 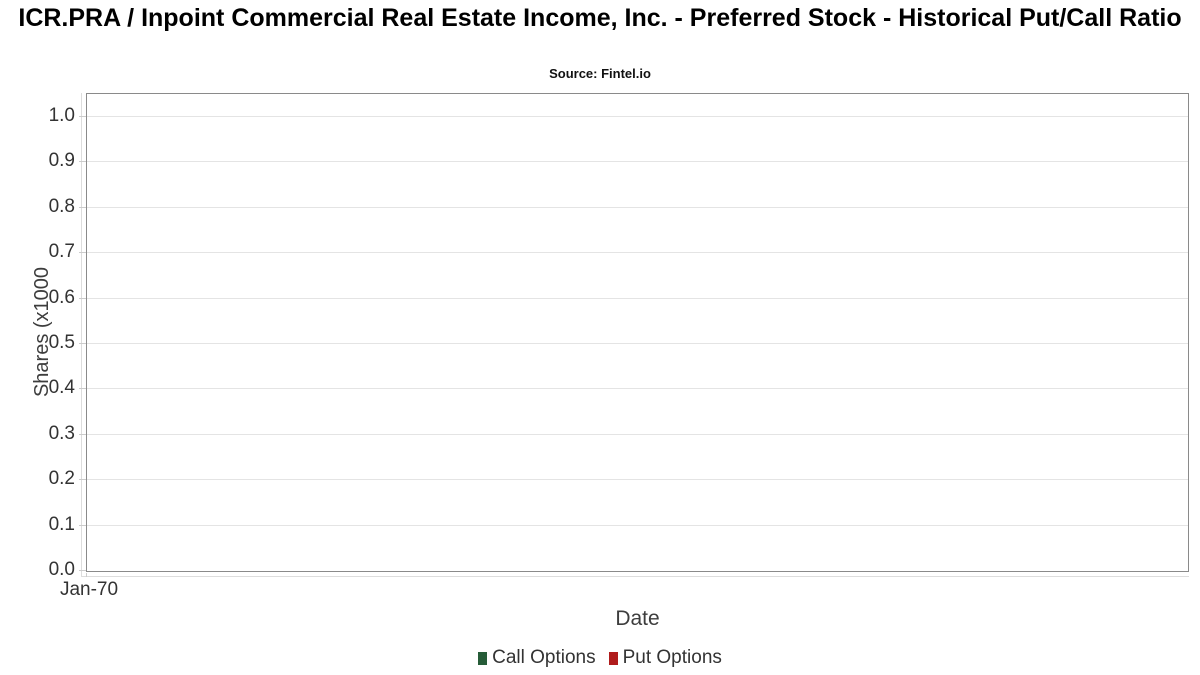 I want to click on x-axis-title: Date, so click(x=637, y=618).